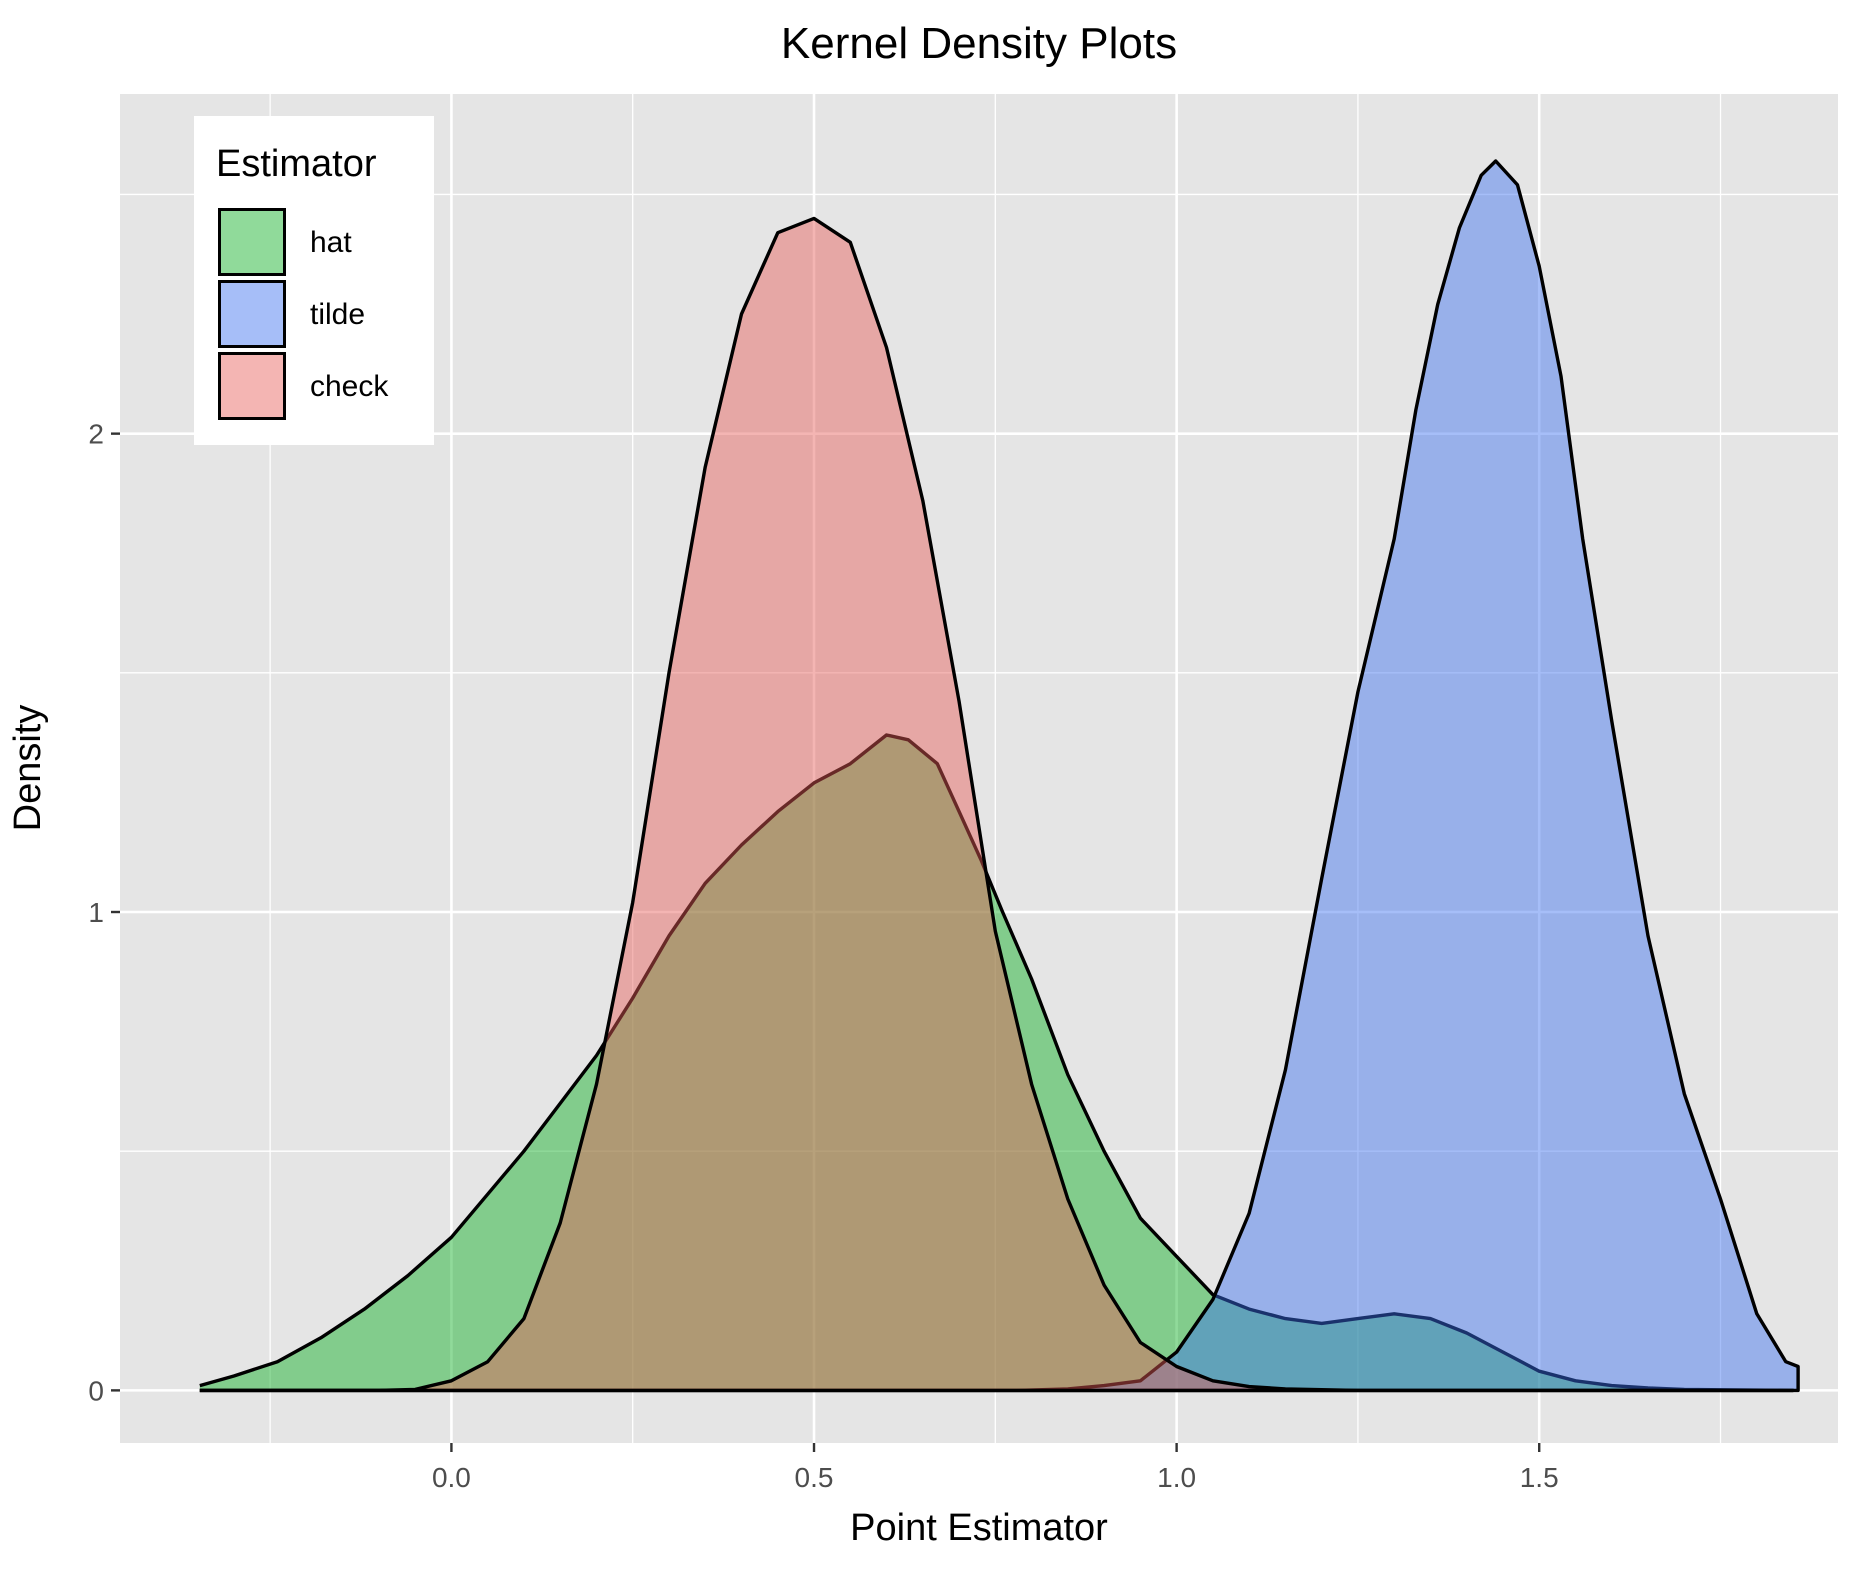 The image size is (1854, 1570). Describe the element at coordinates (1539, 1477) in the screenshot. I see `x-tick-label: 1.5` at that location.